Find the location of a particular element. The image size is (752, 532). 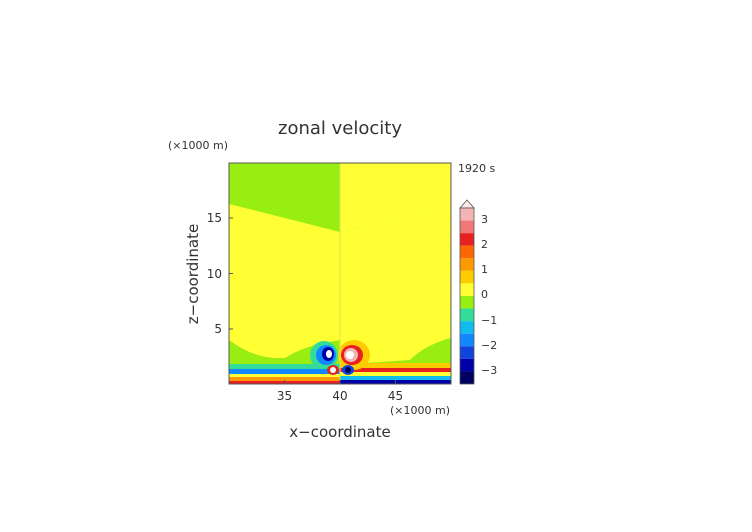

x-tick-label-45: 45 is located at coordinates (395, 396).